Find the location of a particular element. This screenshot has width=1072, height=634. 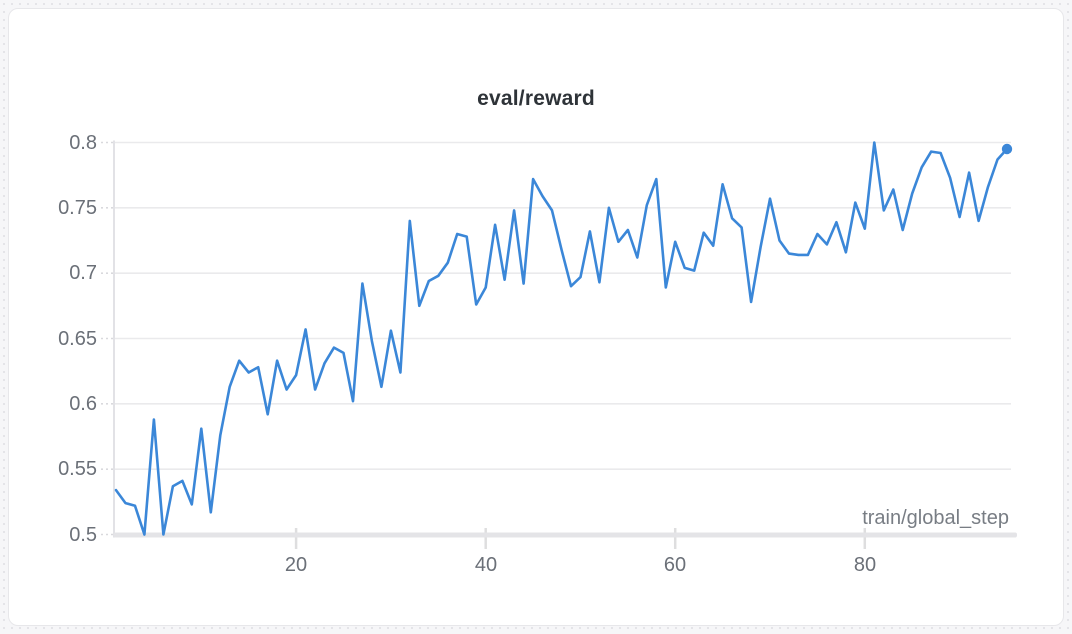

y-tick-label: 0.7 is located at coordinates (83, 273).